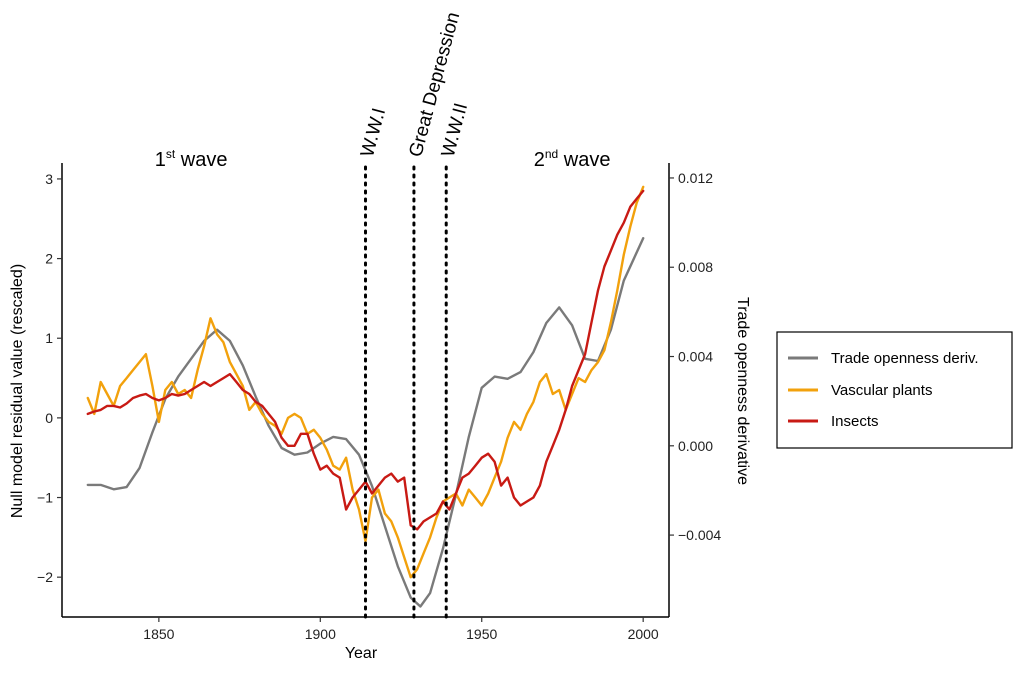 The height and width of the screenshot is (673, 1024). I want to click on y-axis-title: Null model residual value (rescaled), so click(17, 391).